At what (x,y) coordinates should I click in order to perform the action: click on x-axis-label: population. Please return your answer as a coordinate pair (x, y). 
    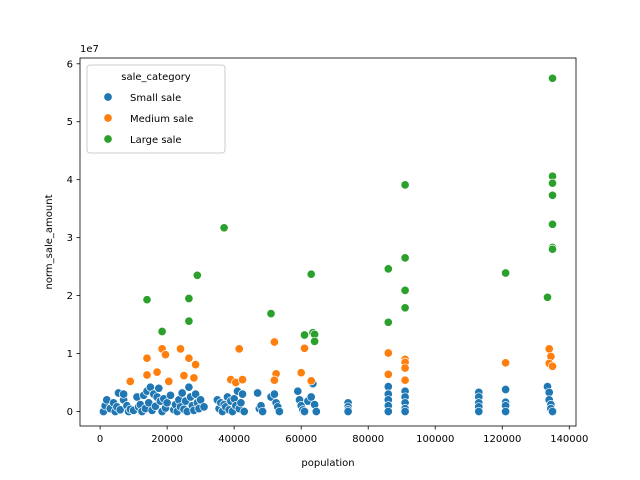
    Looking at the image, I should click on (327, 463).